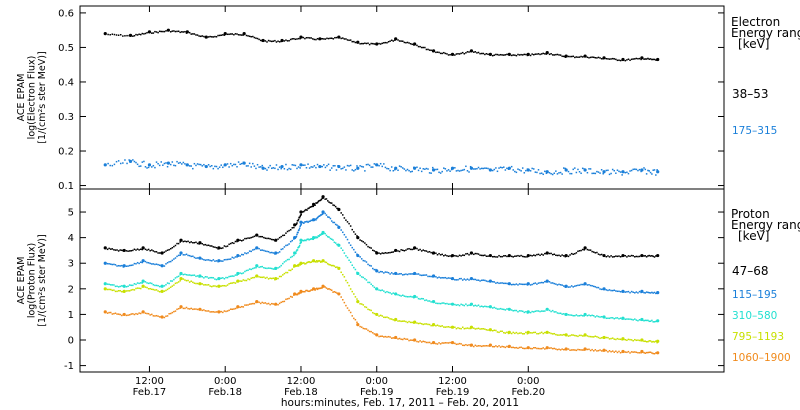 This screenshot has width=800, height=410. Describe the element at coordinates (453, 392) in the screenshot. I see `x-tick-date-label: Feb.19` at that location.